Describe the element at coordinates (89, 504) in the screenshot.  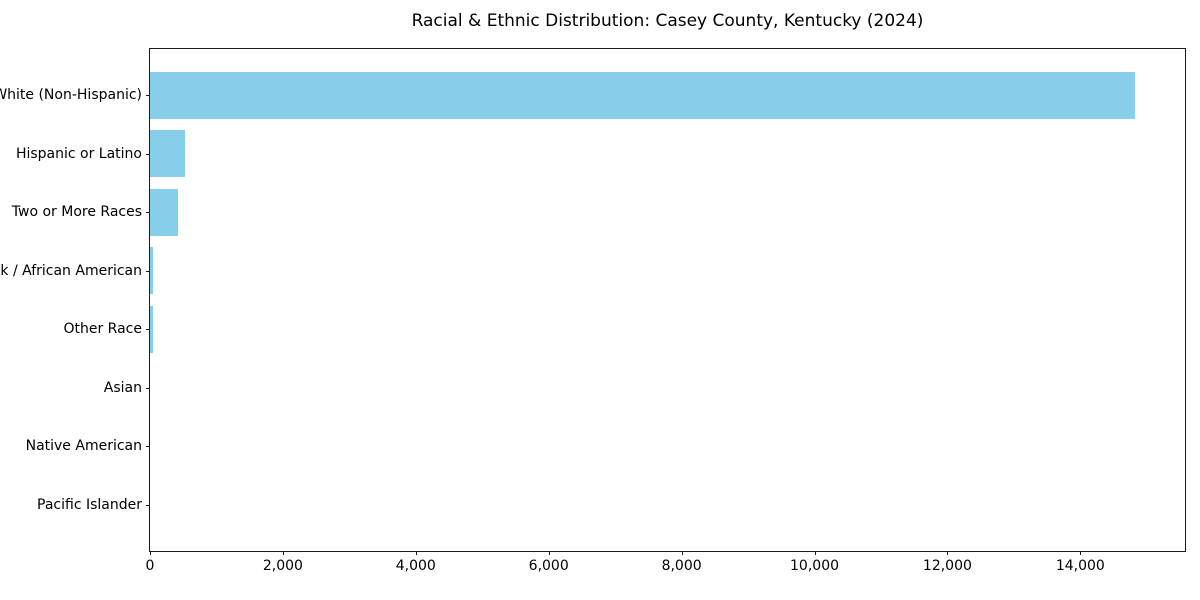
I see `y-tick-label: Pacific Islander` at that location.